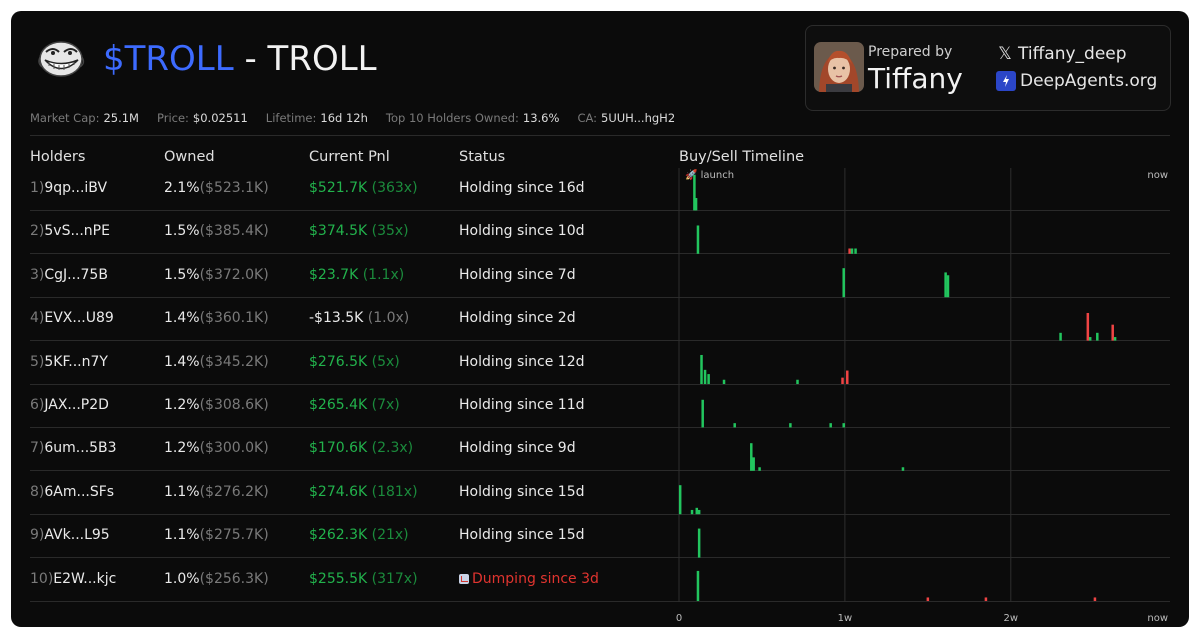 The width and height of the screenshot is (1200, 638). I want to click on pnl-multiple: (1.1x), so click(383, 274).